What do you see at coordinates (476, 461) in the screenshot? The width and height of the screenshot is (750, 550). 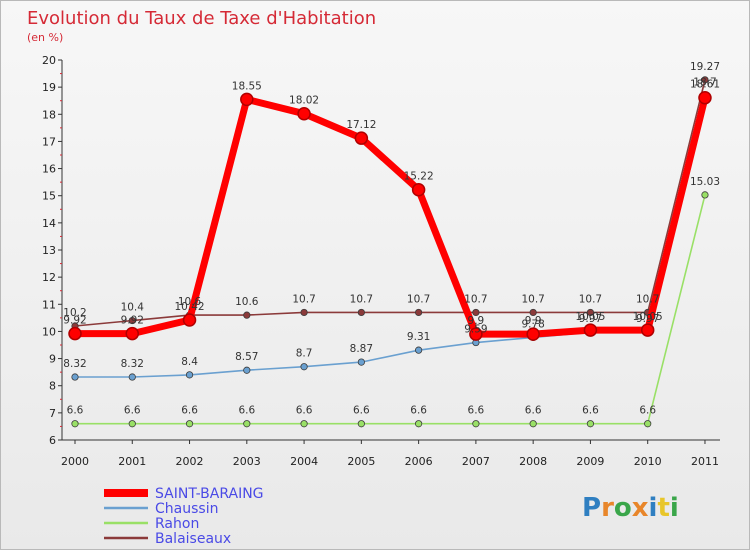 I see `x-tick-label: 2007` at bounding box center [476, 461].